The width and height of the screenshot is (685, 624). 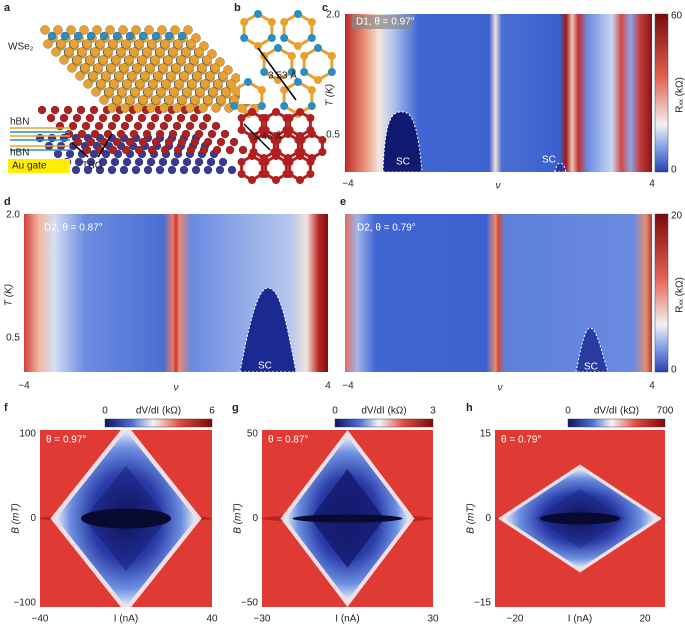 What do you see at coordinates (330, 95) in the screenshot?
I see `y-axis-label: T (K)` at bounding box center [330, 95].